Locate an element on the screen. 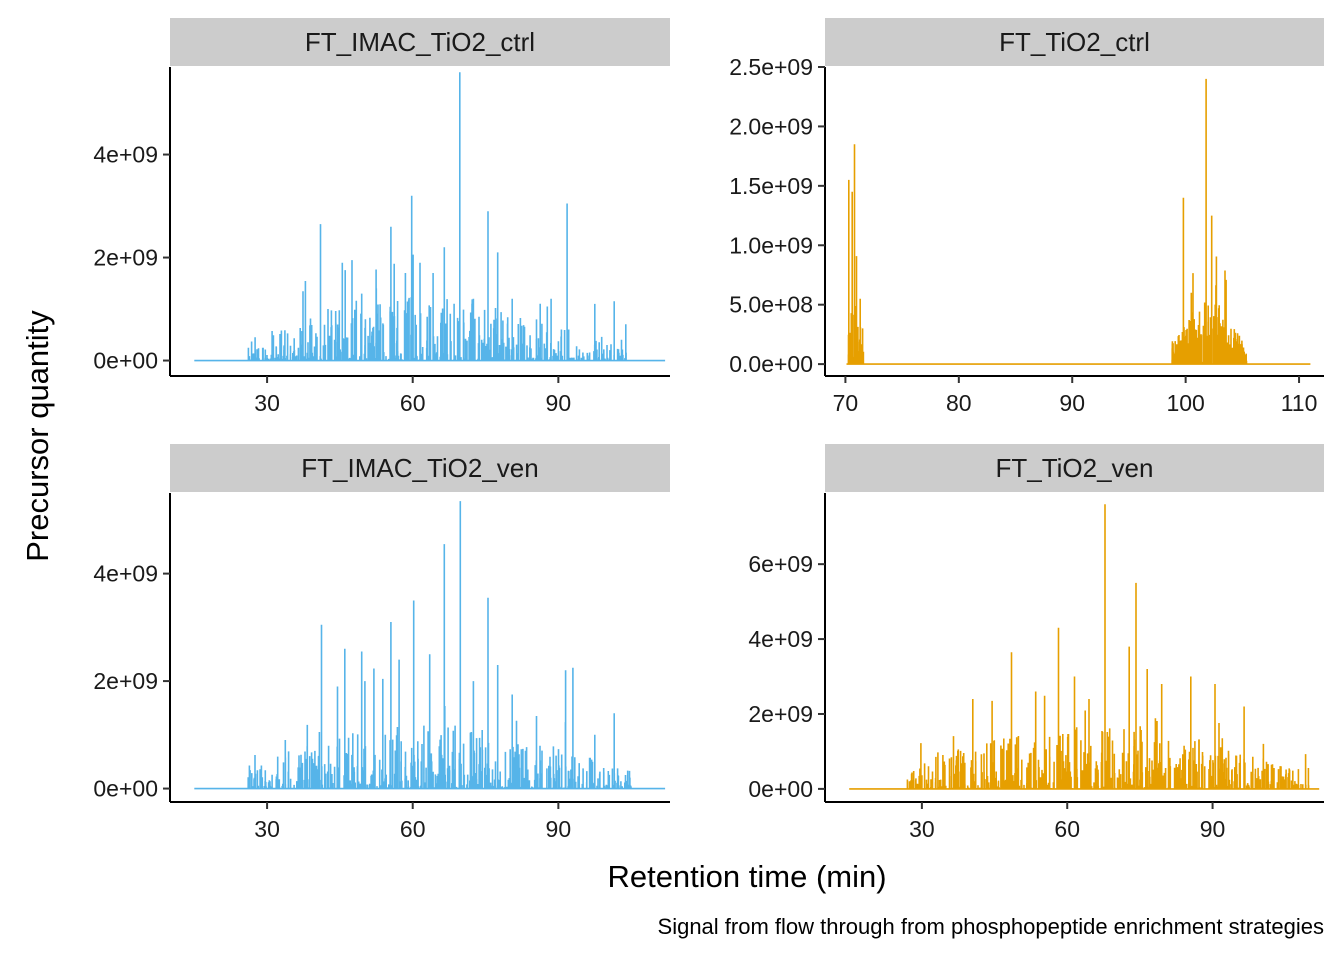 The width and height of the screenshot is (1344, 960). facet-label: FT_IMAC_TiO2_ven is located at coordinates (419, 468).